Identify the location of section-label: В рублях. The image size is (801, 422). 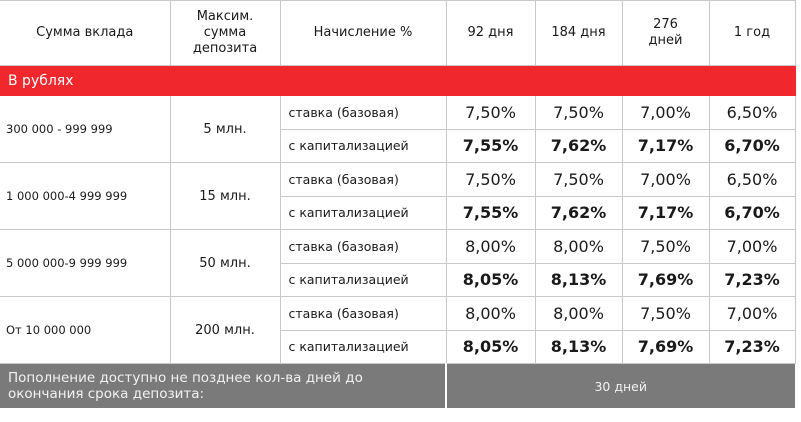
(398, 80).